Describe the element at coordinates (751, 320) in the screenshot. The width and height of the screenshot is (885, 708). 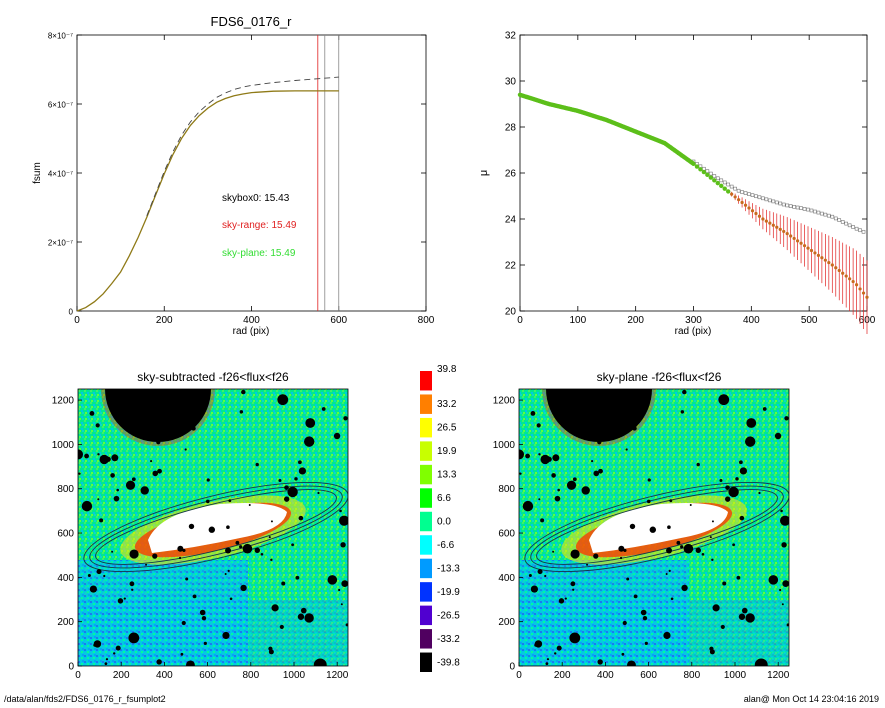
I see `profile-x-tick-label: 400` at that location.